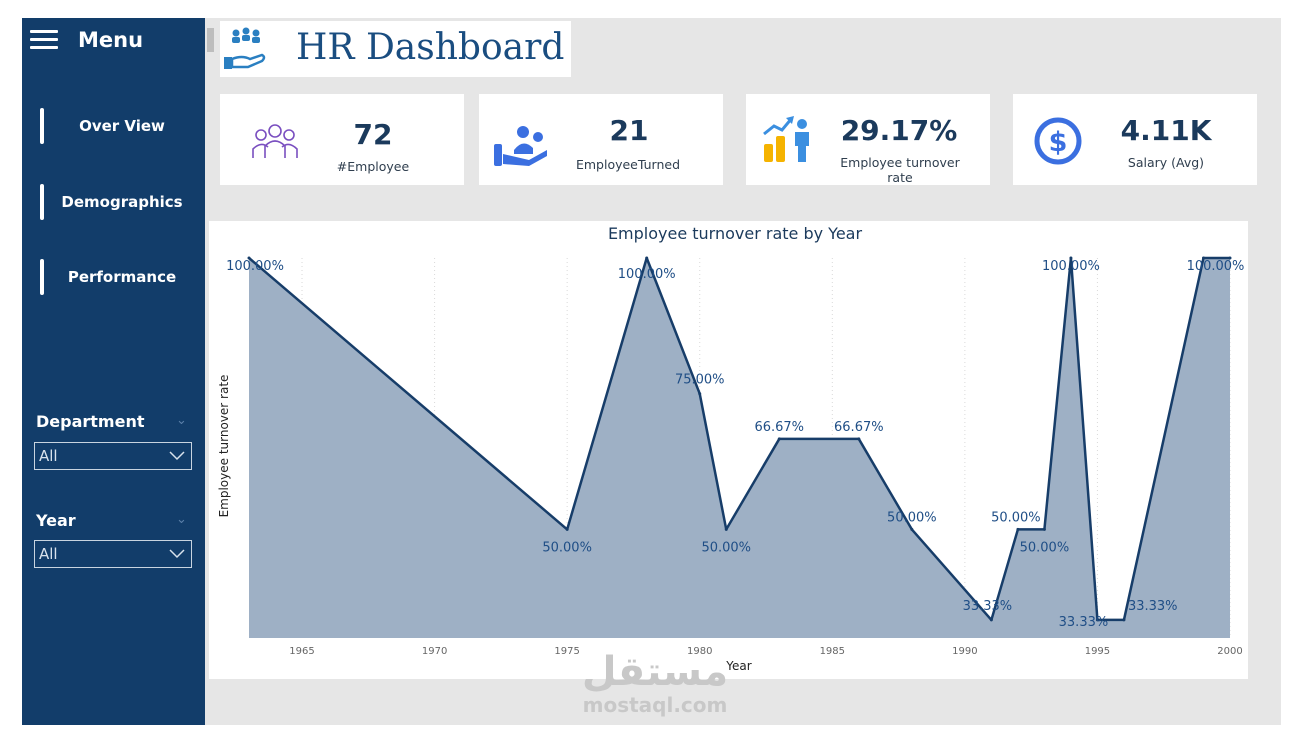 The height and width of the screenshot is (744, 1306). Describe the element at coordinates (44, 40) in the screenshot. I see `hamburger-icon` at that location.